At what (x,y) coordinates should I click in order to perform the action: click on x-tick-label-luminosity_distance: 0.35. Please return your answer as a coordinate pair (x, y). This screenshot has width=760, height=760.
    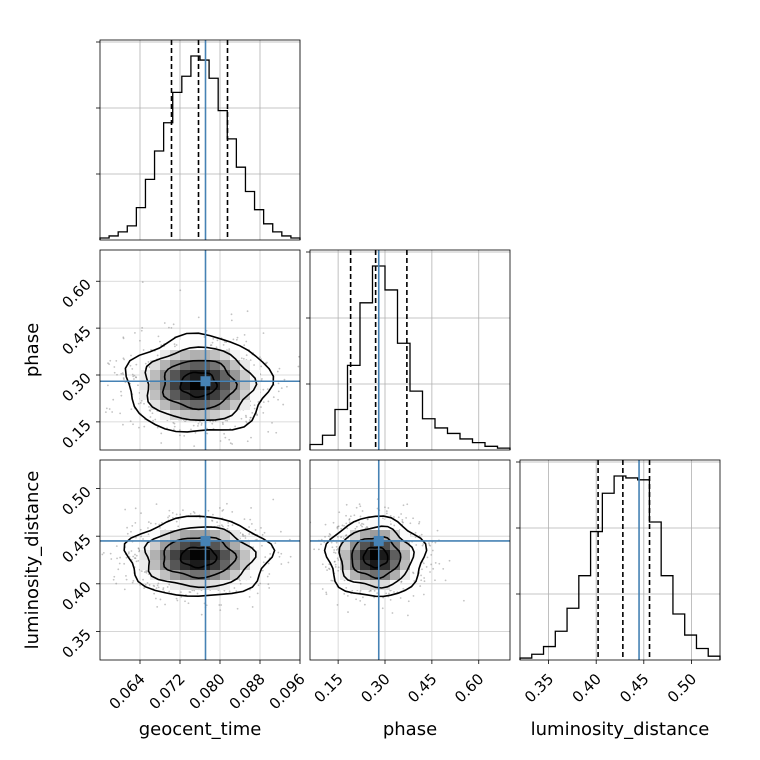
    Looking at the image, I should click on (539, 688).